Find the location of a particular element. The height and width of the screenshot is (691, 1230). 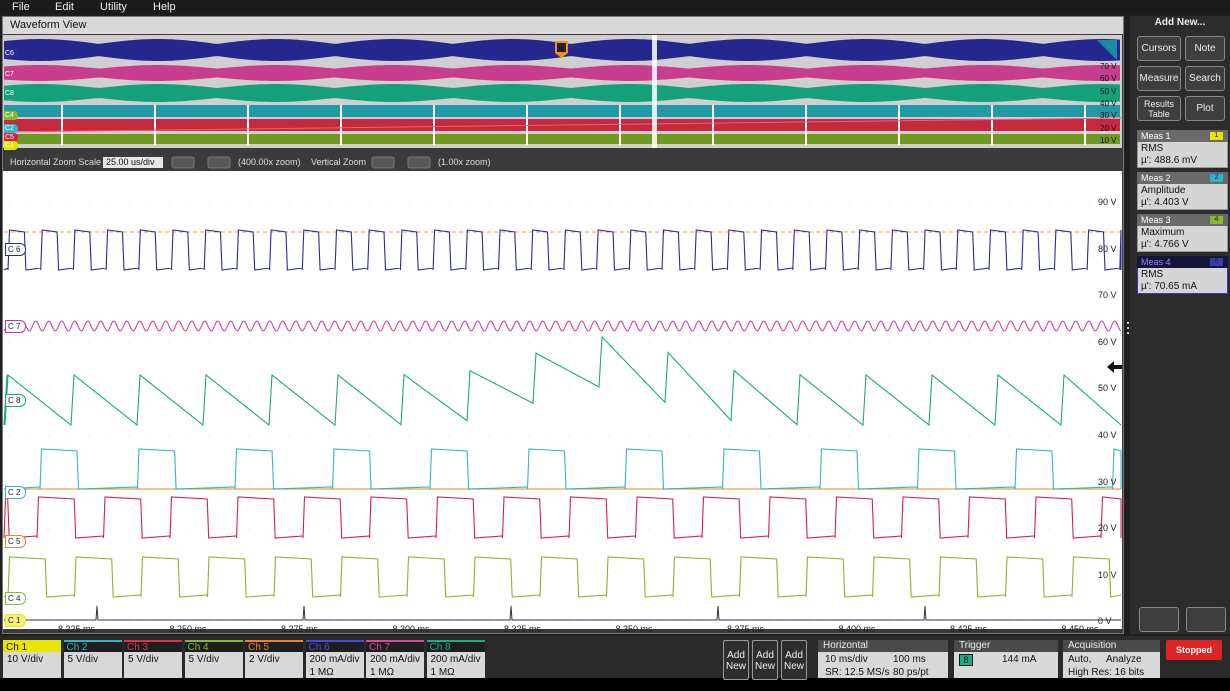

measurement-badge: 1 is located at coordinates (1216, 136).